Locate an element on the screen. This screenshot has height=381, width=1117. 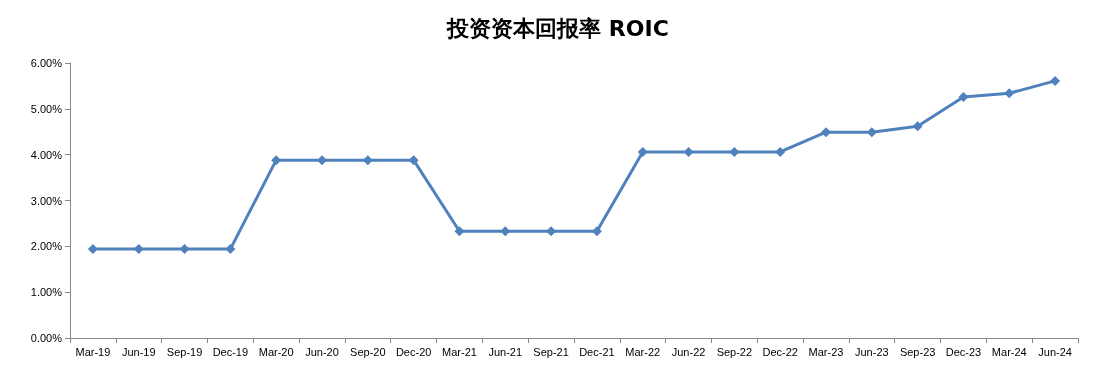
y-tick-label: 2.00% is located at coordinates (46, 246).